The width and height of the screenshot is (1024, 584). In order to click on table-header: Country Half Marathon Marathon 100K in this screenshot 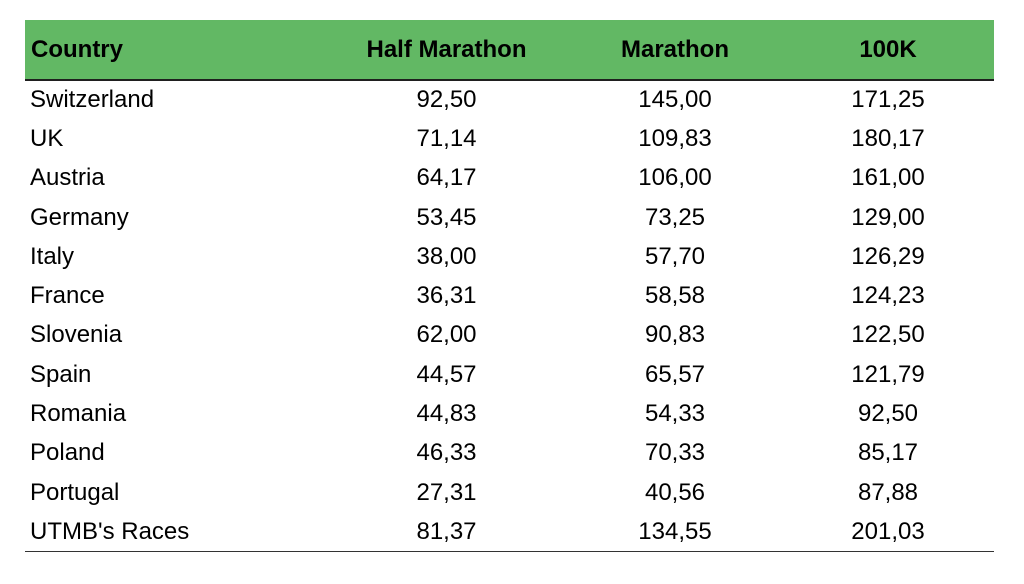, I will do `click(509, 50)`.